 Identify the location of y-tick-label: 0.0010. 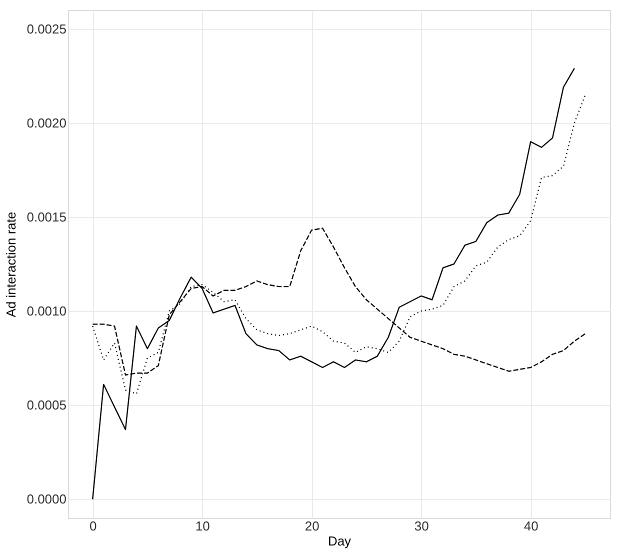
(46, 311).